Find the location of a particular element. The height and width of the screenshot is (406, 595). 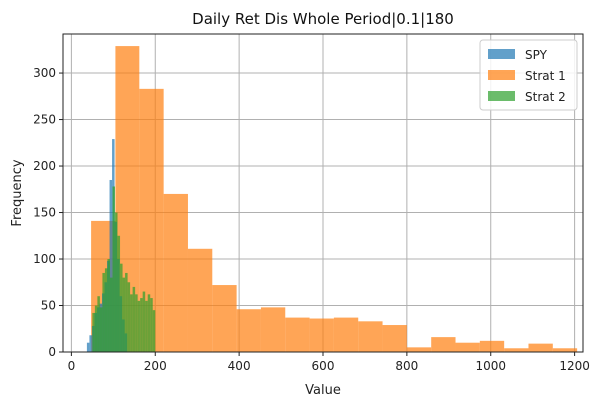

x-tick-label: 0 is located at coordinates (72, 366).